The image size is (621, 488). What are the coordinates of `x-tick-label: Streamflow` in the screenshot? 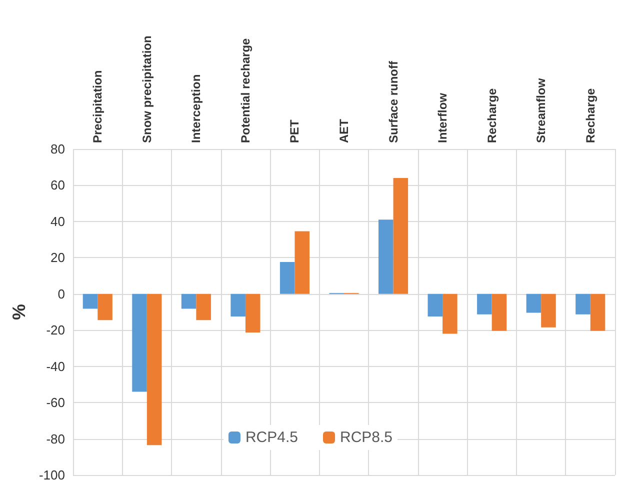 It's located at (541, 110).